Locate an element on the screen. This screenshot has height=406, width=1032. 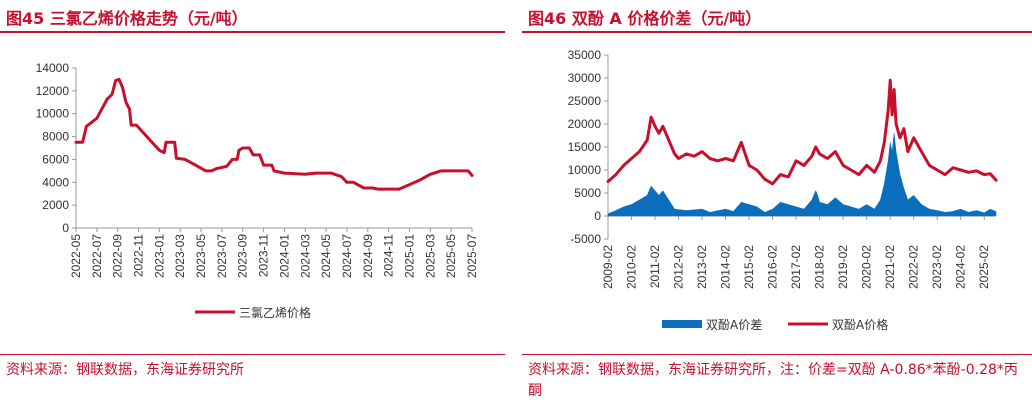
y-tick-label: 30000 is located at coordinates (585, 78).